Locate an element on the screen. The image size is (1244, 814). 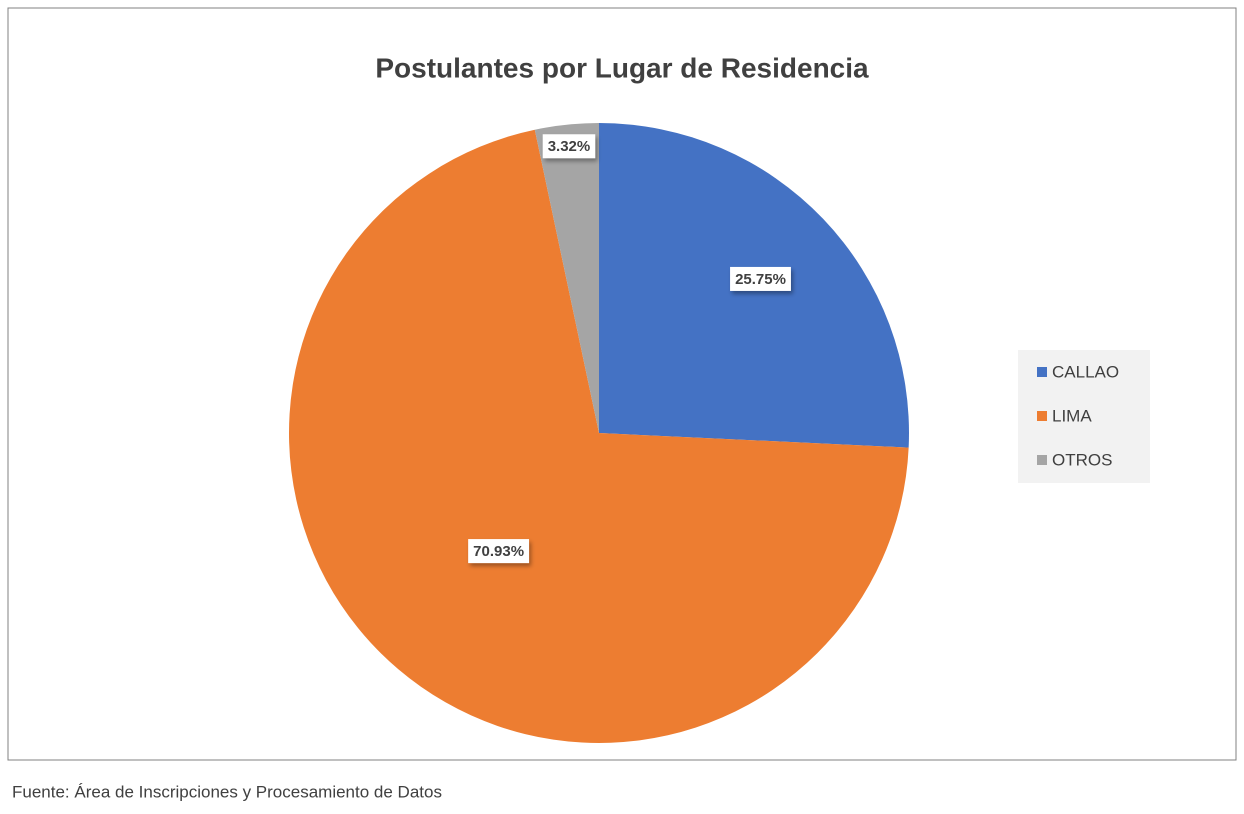
data-label: 70.93% is located at coordinates (499, 551).